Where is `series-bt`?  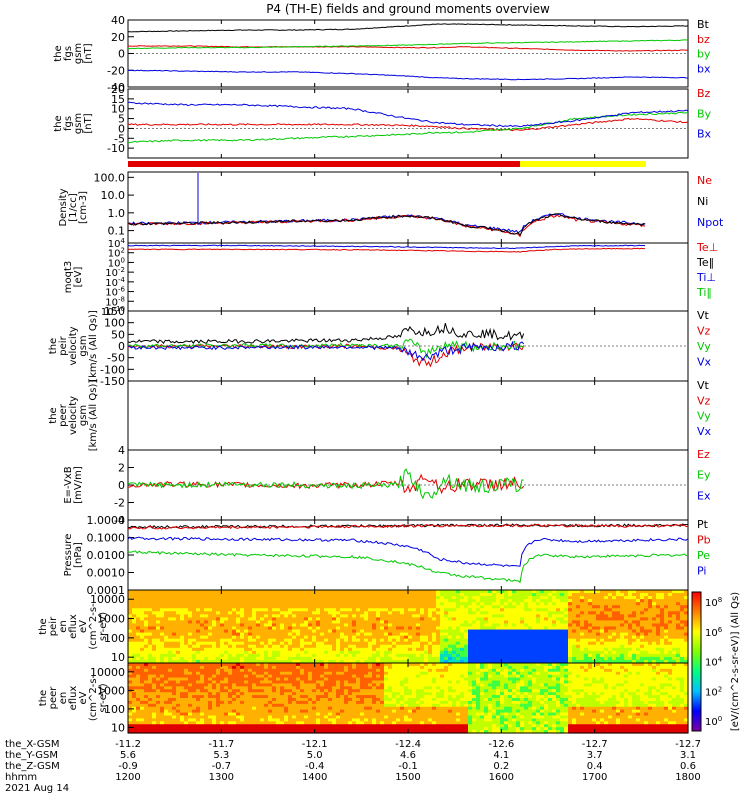
series-bt is located at coordinates (408, 28).